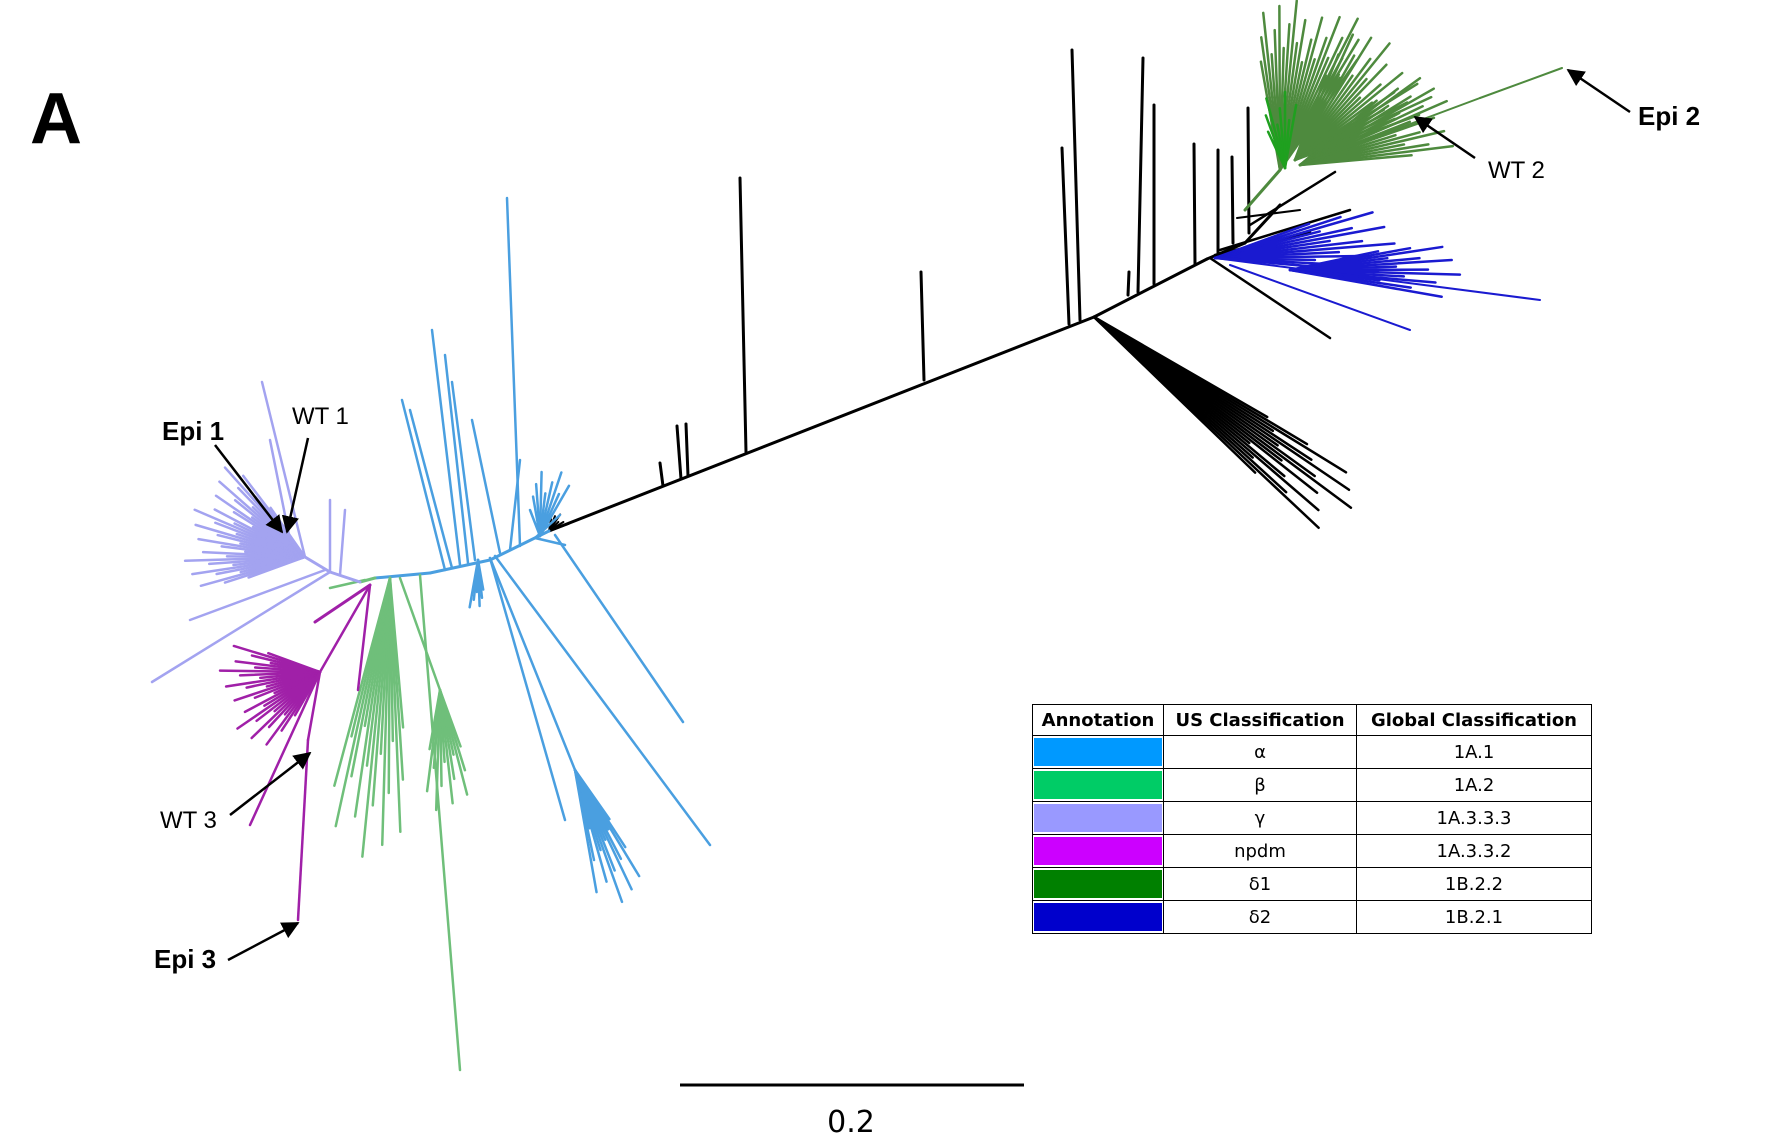 The image size is (1766, 1136). I want to click on wt2-arrow, so click(1444, 137).